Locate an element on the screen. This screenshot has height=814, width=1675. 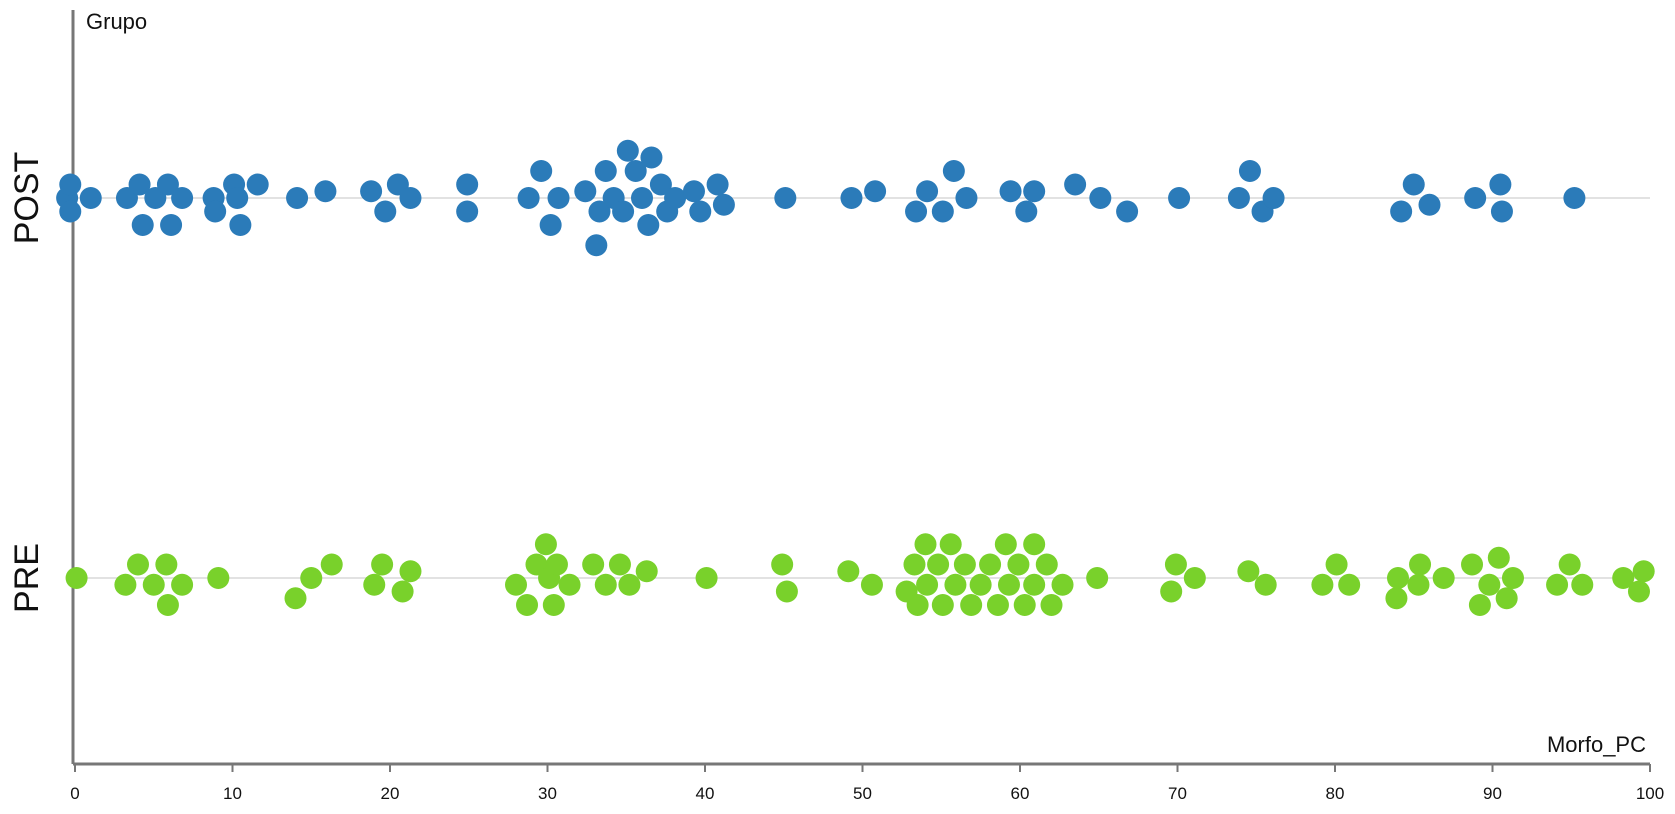
group-label-pre: PRE is located at coordinates (27, 578).